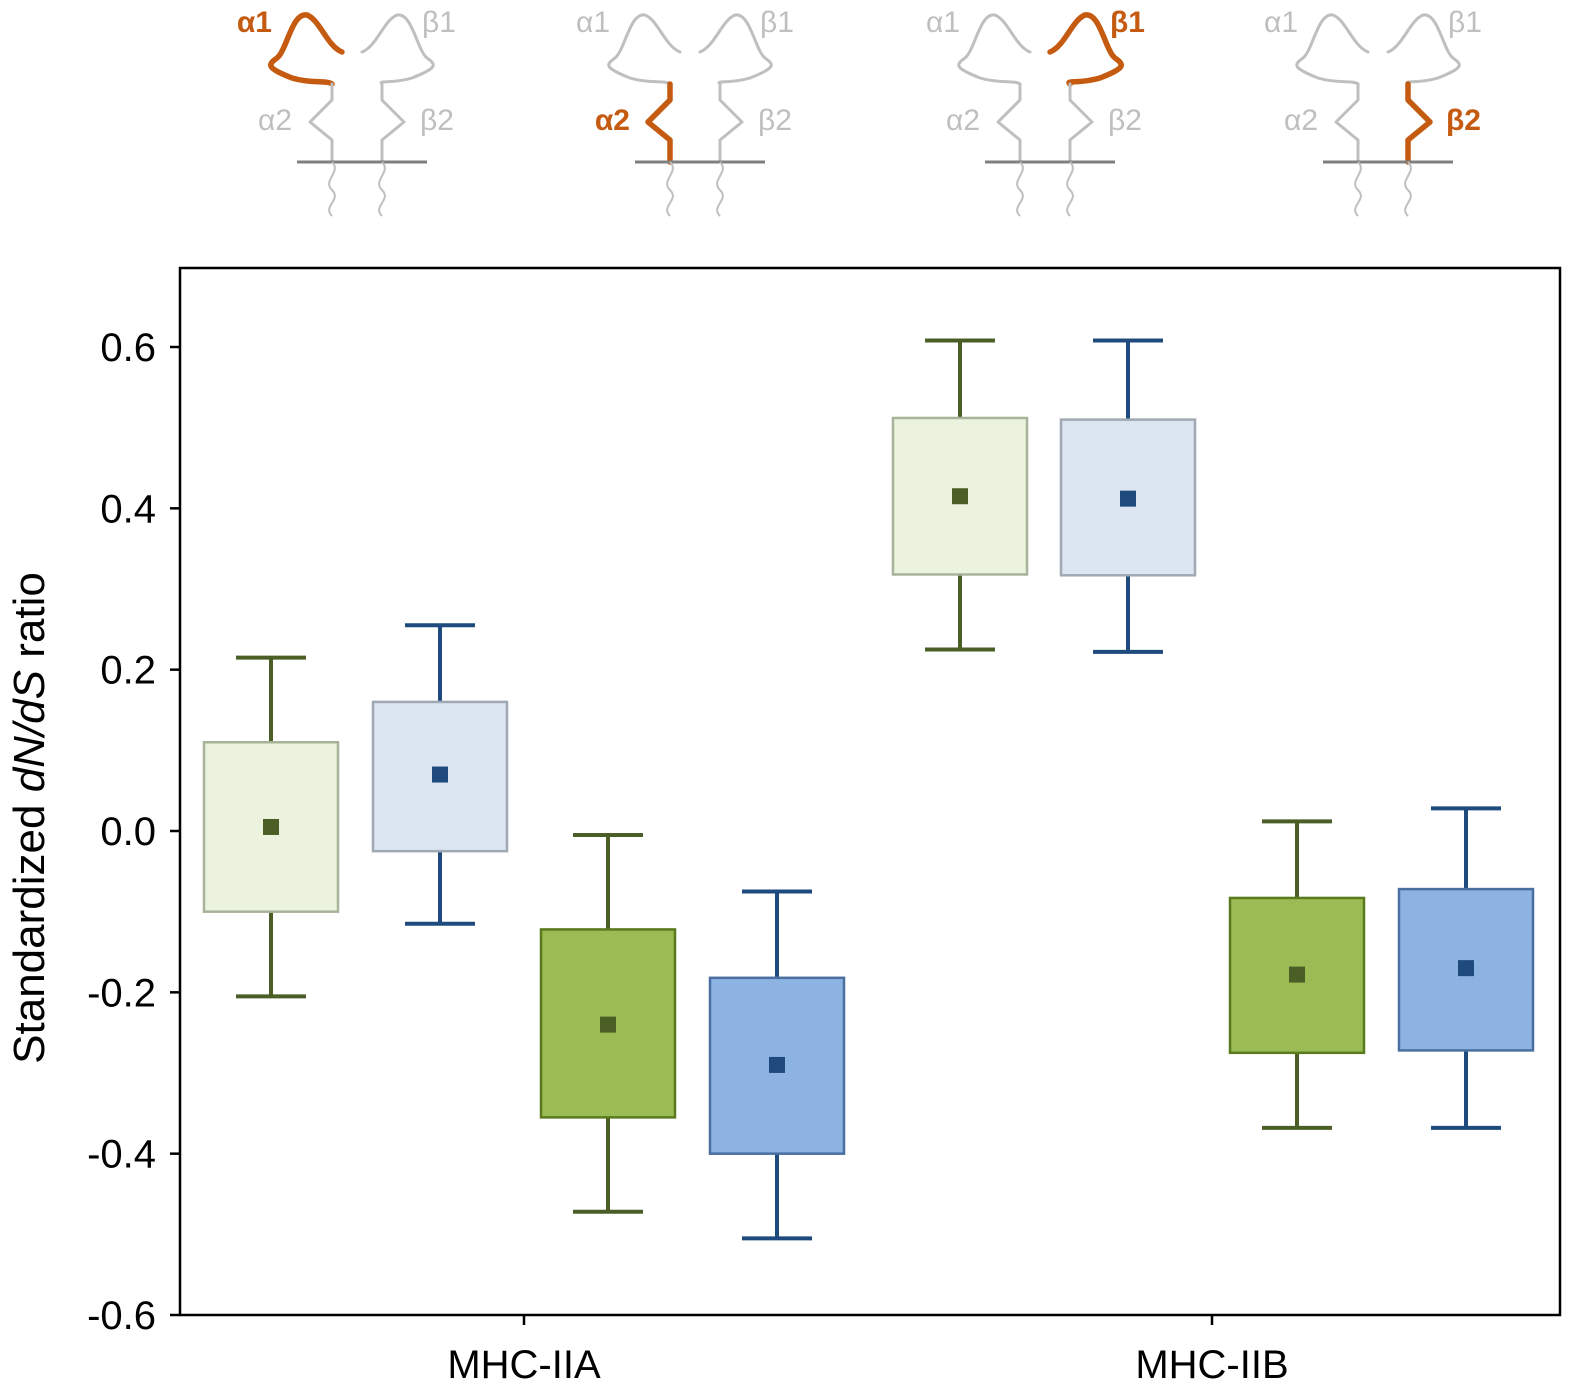 This screenshot has width=1574, height=1390. I want to click on icon-β1: α1 β1 α2 β2, so click(1035, 111).